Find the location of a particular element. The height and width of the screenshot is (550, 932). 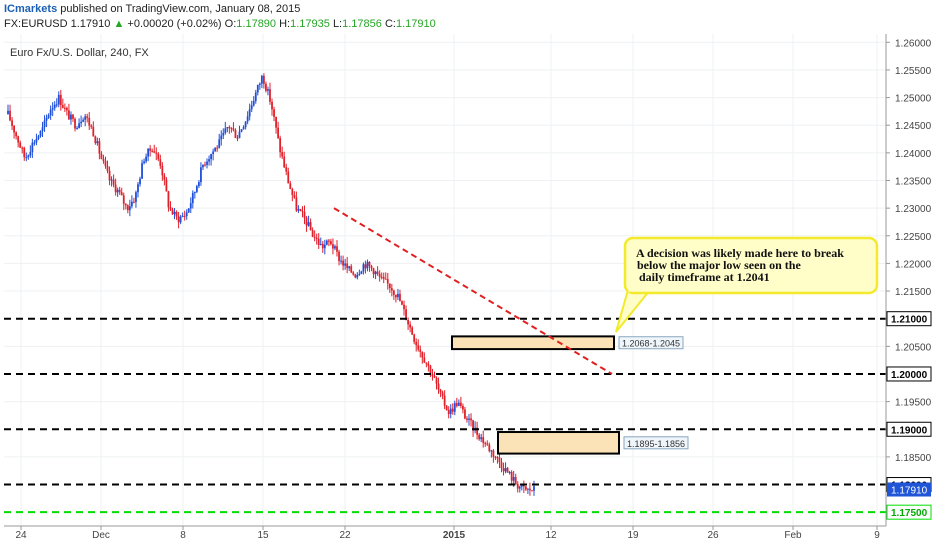

zone-label: 1.1895-1.1856 is located at coordinates (656, 444).